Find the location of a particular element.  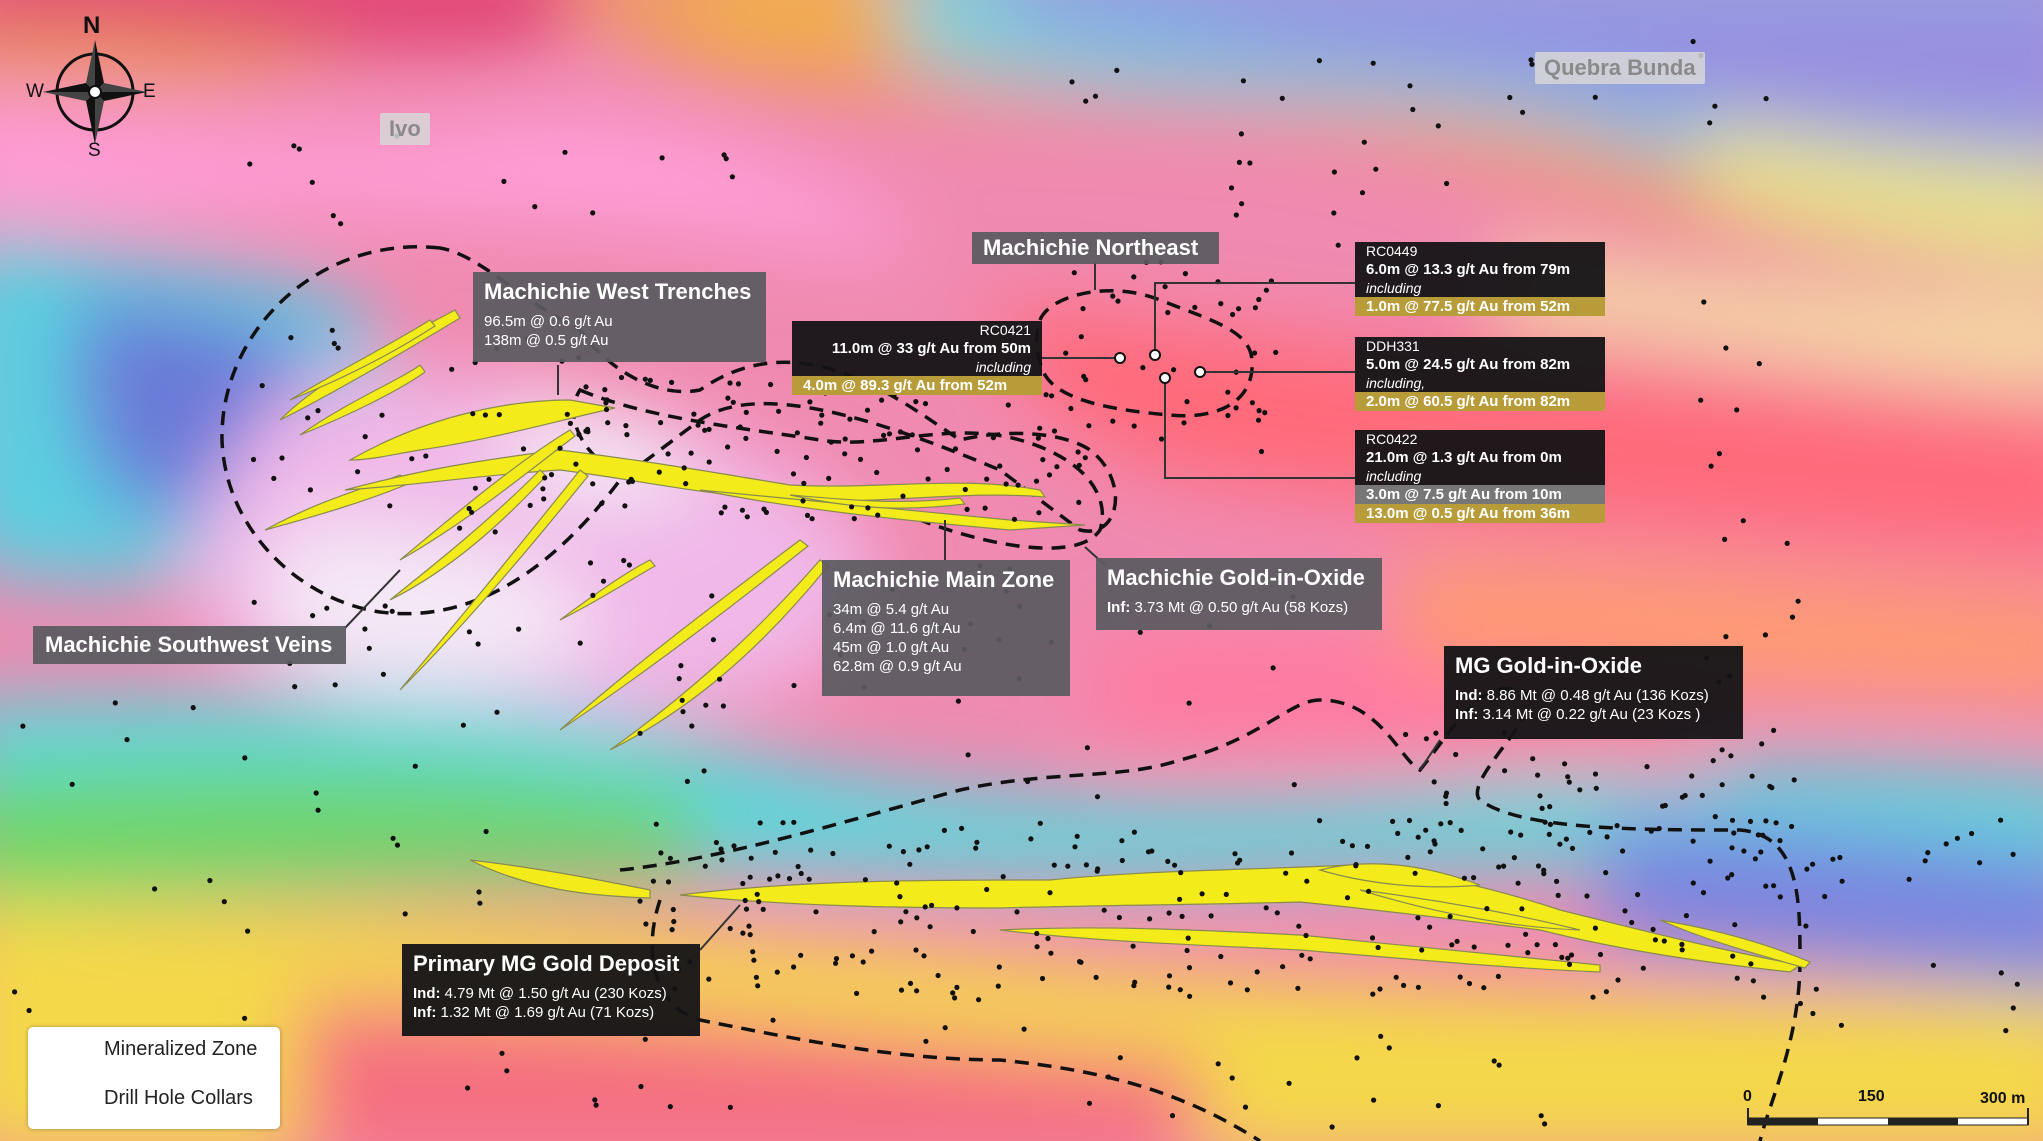

northeast-outline is located at coordinates (1144, 353).